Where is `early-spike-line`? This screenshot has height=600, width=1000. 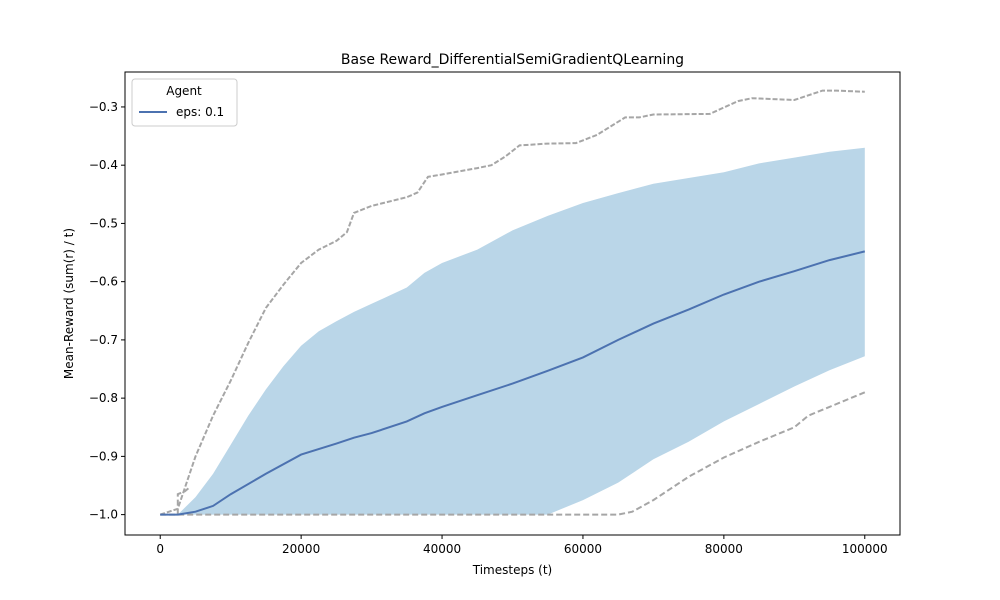 early-spike-line is located at coordinates (183, 501).